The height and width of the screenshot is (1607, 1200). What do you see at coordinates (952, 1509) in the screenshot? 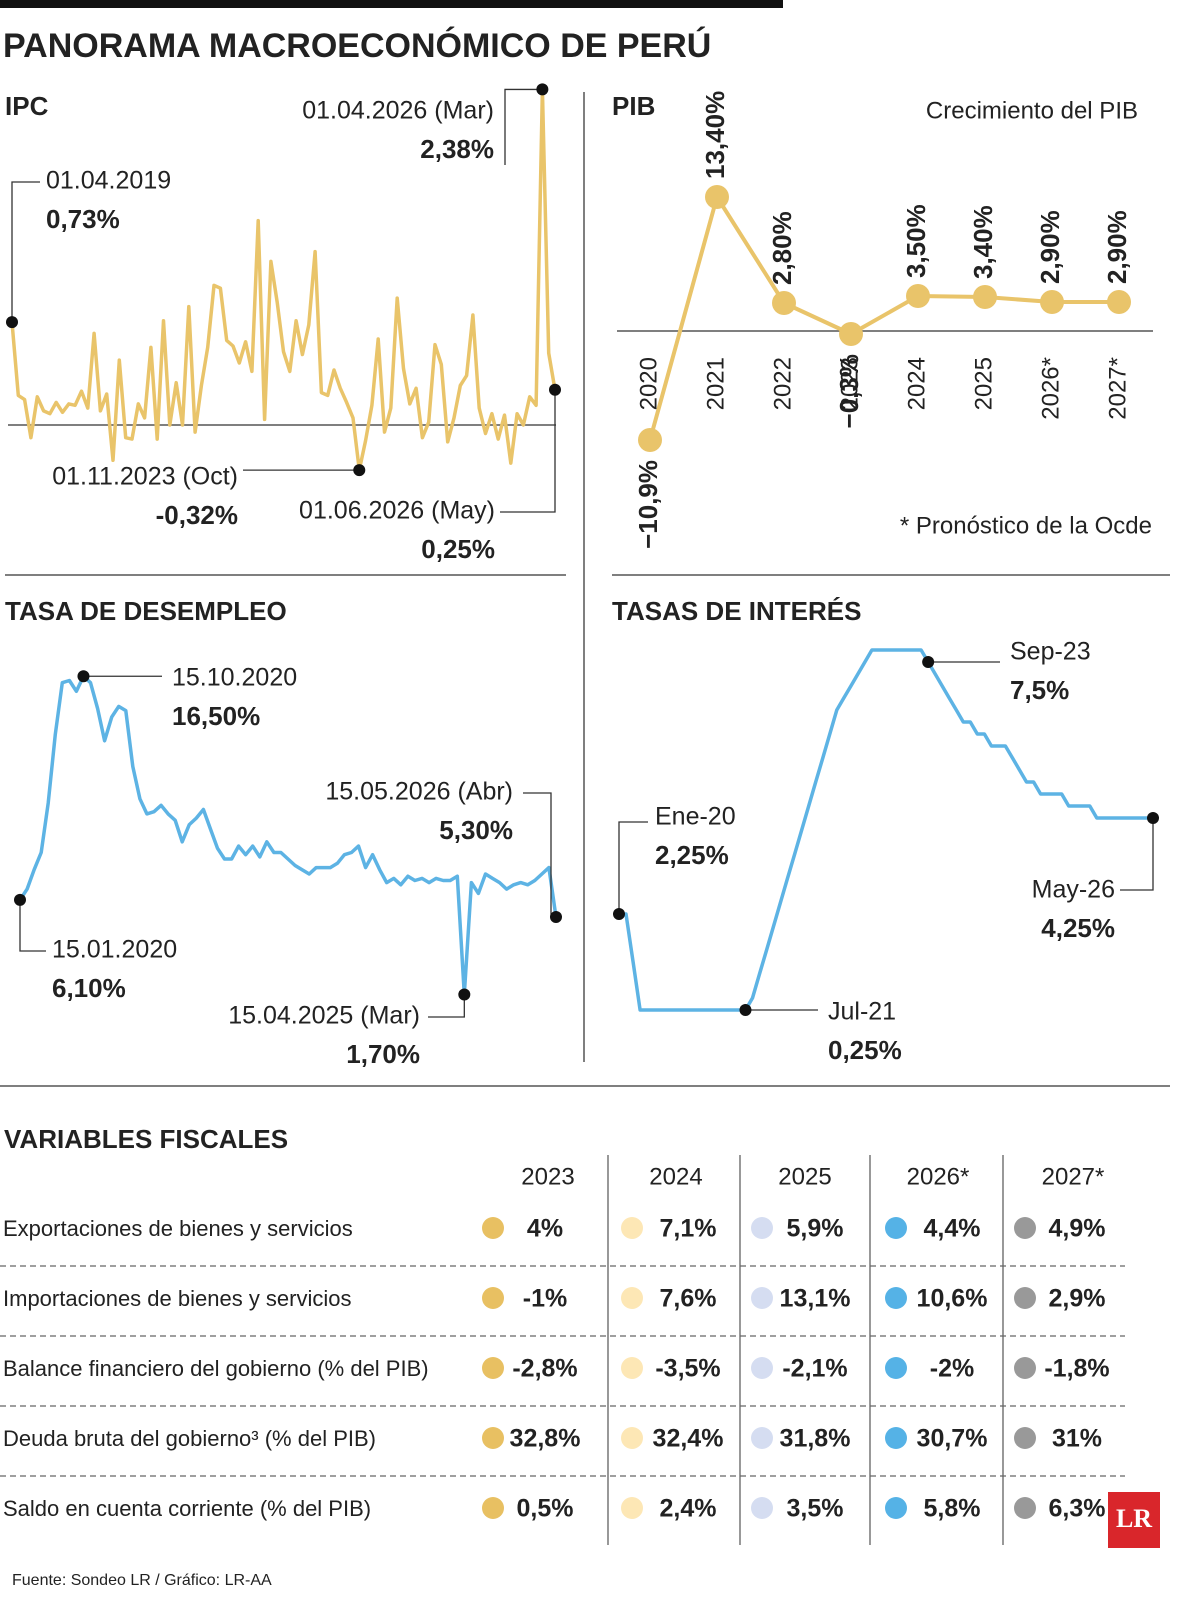
I see `cell-value: 5,8%` at bounding box center [952, 1509].